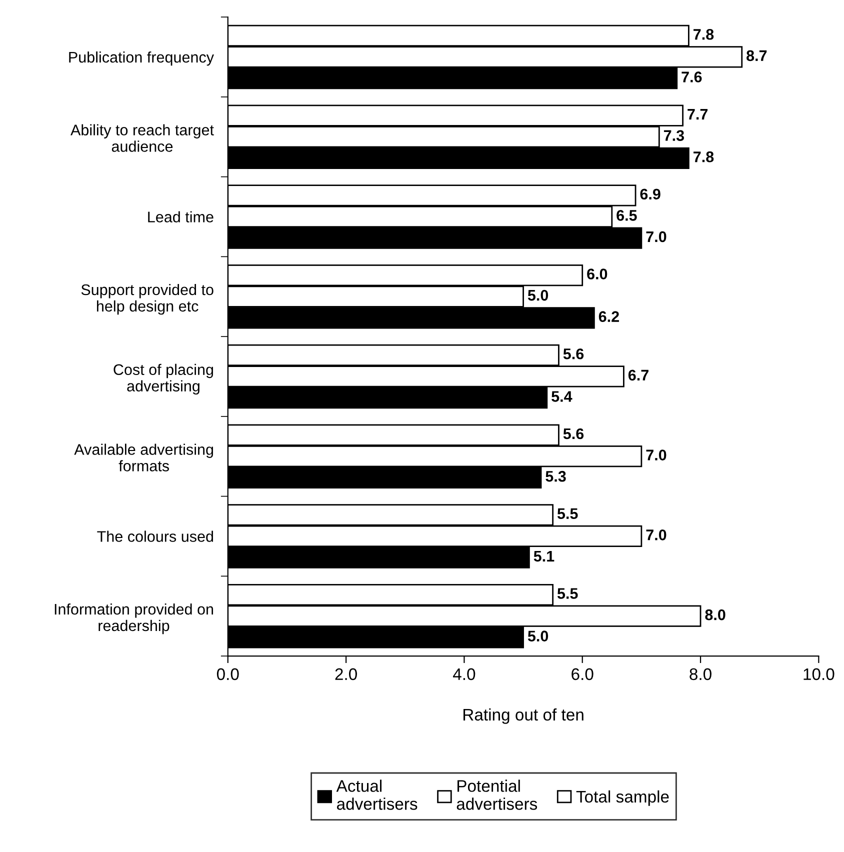 The width and height of the screenshot is (844, 852). I want to click on x-tick-label: 8.0, so click(701, 674).